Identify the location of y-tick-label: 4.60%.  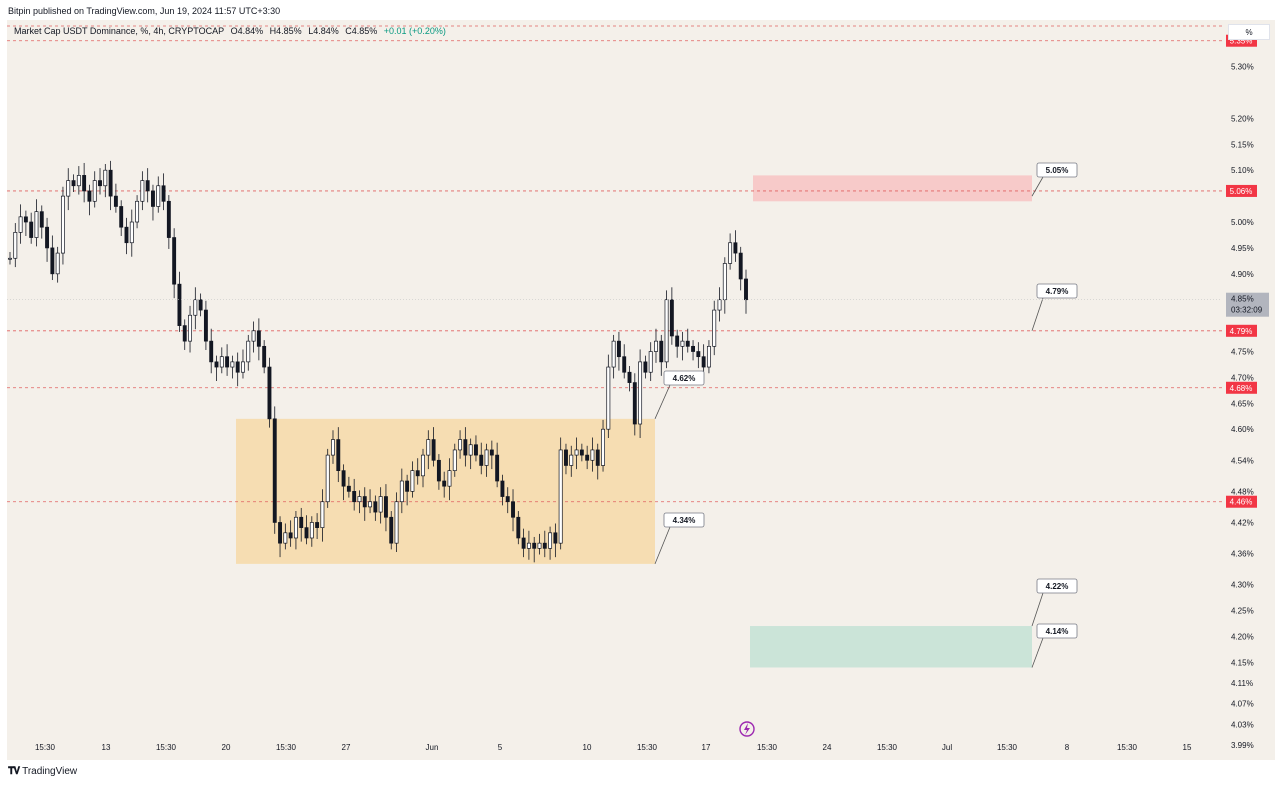
(1242, 429).